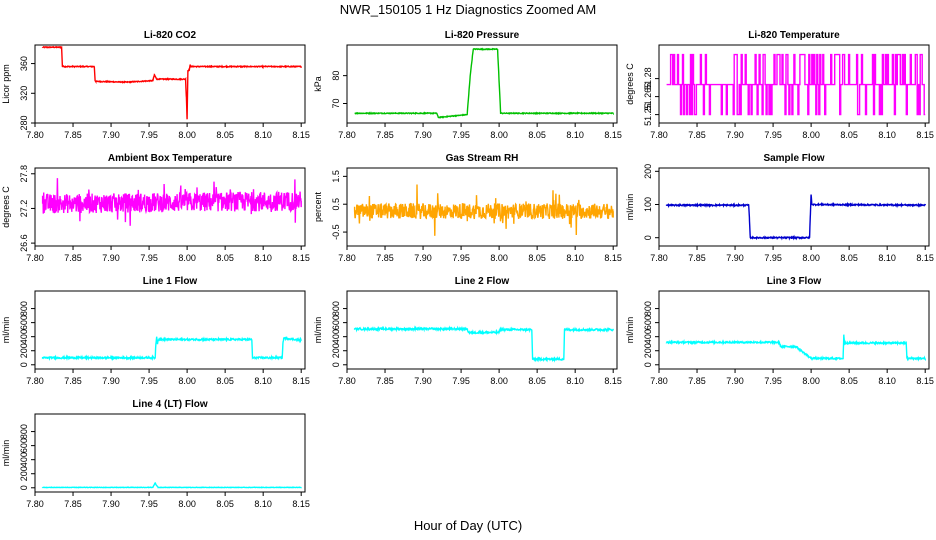 The image size is (936, 540). Describe the element at coordinates (648, 97) in the screenshot. I see `y-tick-label: 51.265` at that location.